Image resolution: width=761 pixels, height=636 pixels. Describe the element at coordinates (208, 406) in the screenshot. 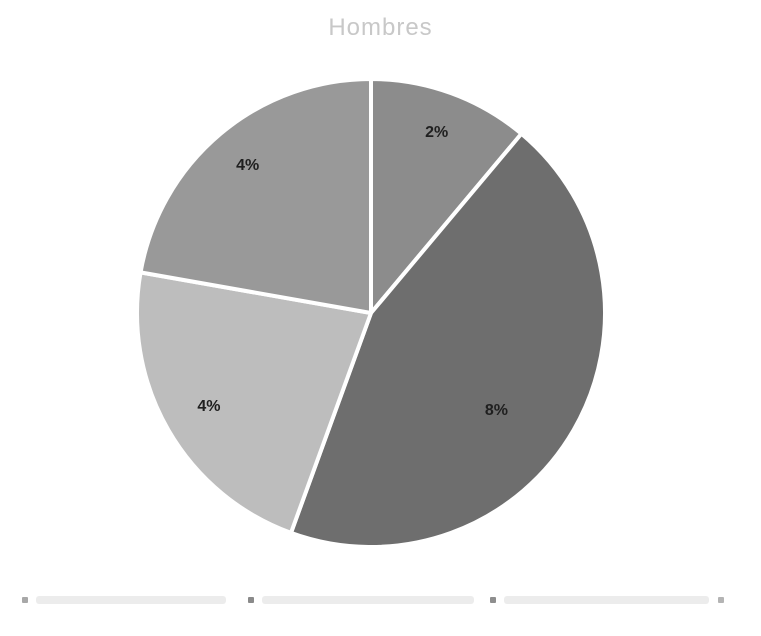

I see `pie-slice-label-3: 4%` at that location.